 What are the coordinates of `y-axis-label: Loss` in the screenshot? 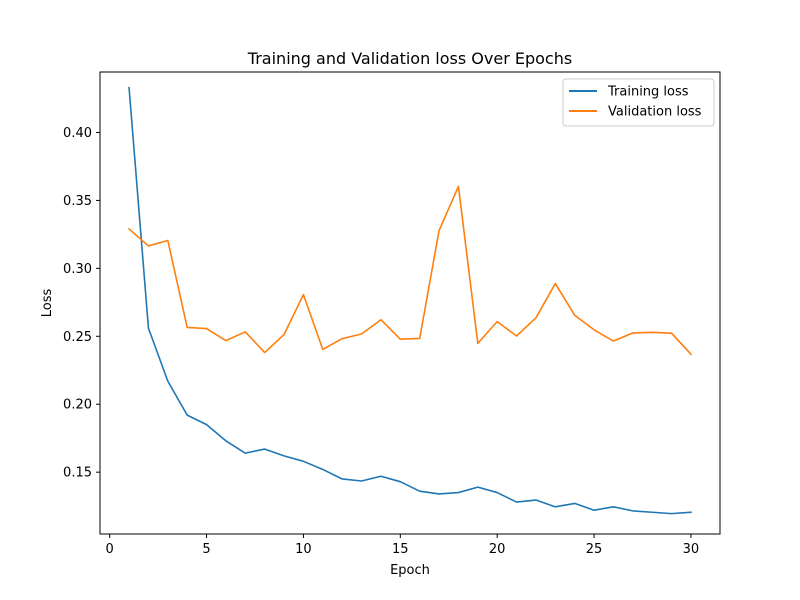 It's located at (47, 303).